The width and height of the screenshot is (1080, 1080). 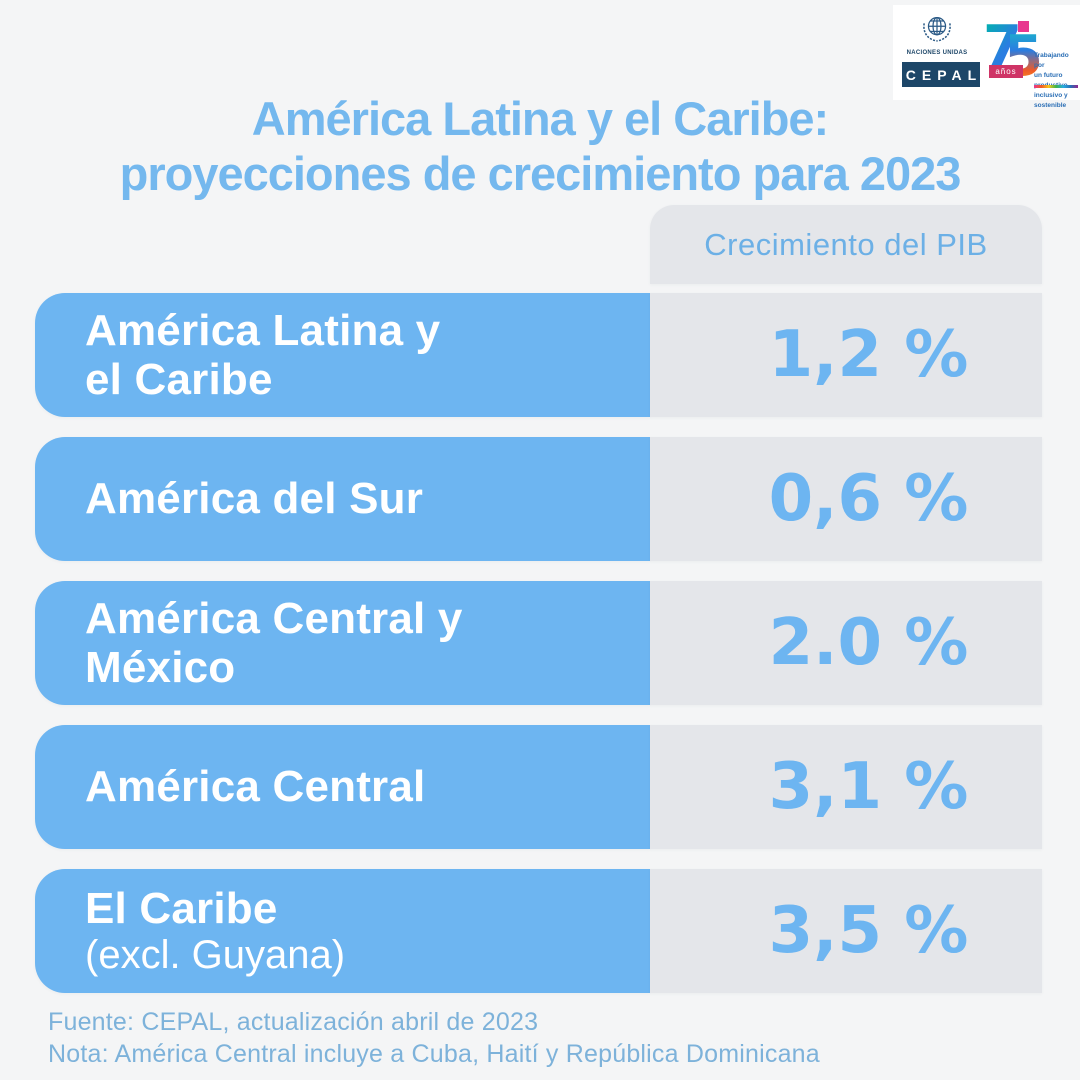 I want to click on table-row: América Latina y el Caribe 1,2 %, so click(x=540, y=355).